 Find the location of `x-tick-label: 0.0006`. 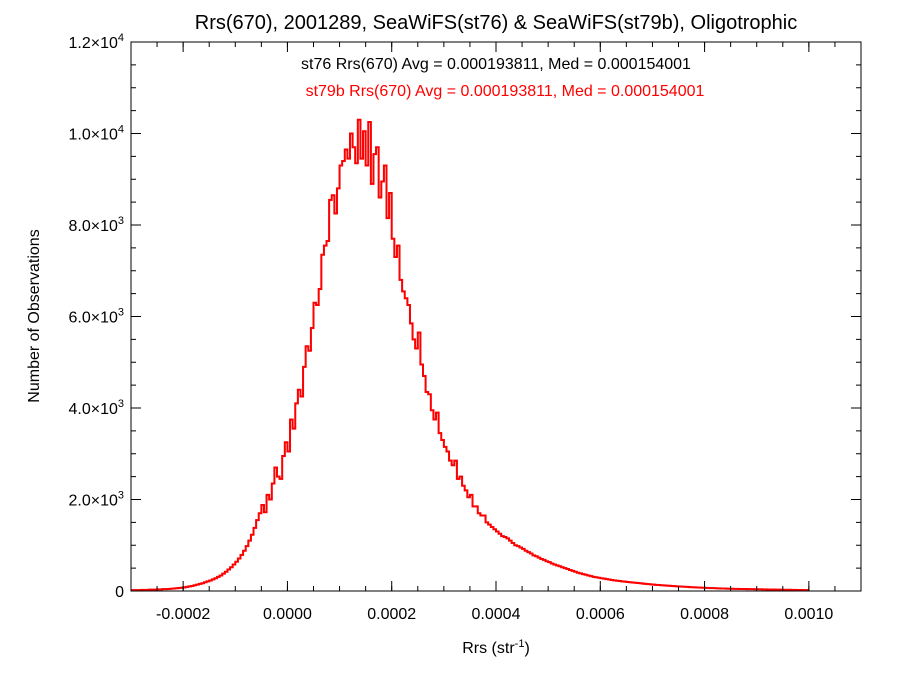

x-tick-label: 0.0006 is located at coordinates (600, 614).